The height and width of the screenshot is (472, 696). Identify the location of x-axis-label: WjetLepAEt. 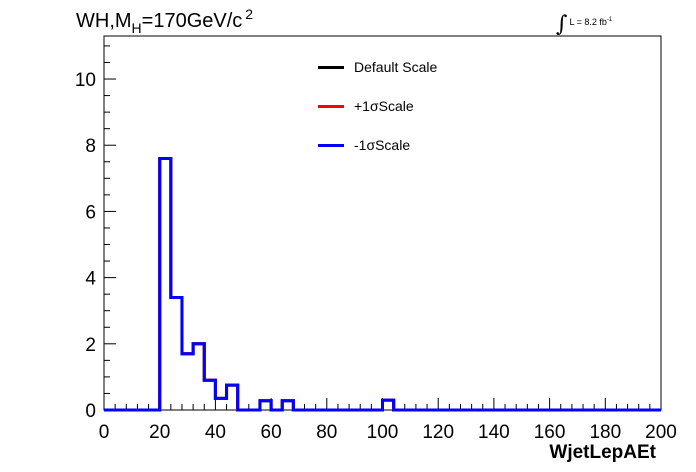
(602, 452).